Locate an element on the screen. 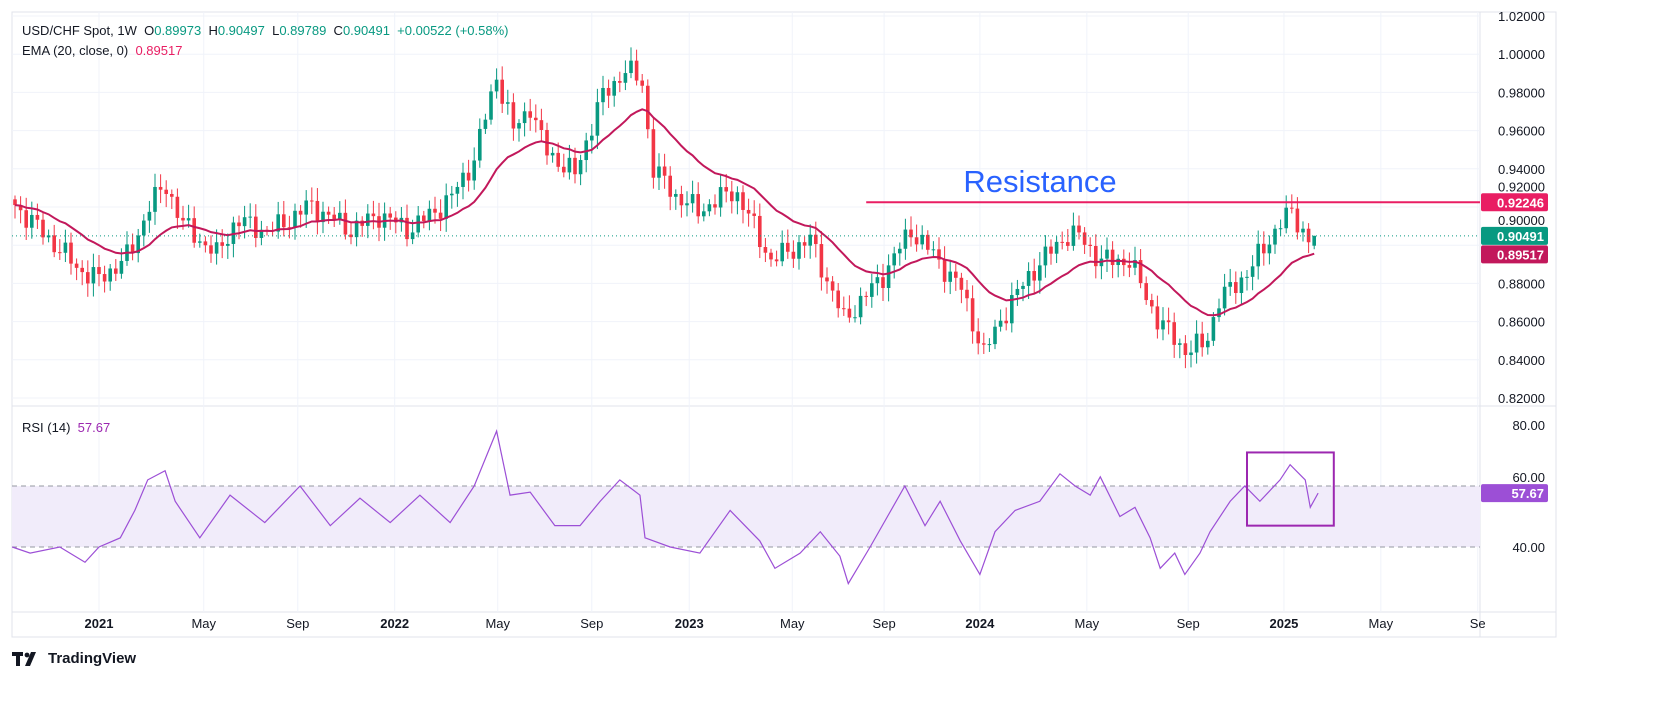  price-tag-last is located at coordinates (1514, 235).